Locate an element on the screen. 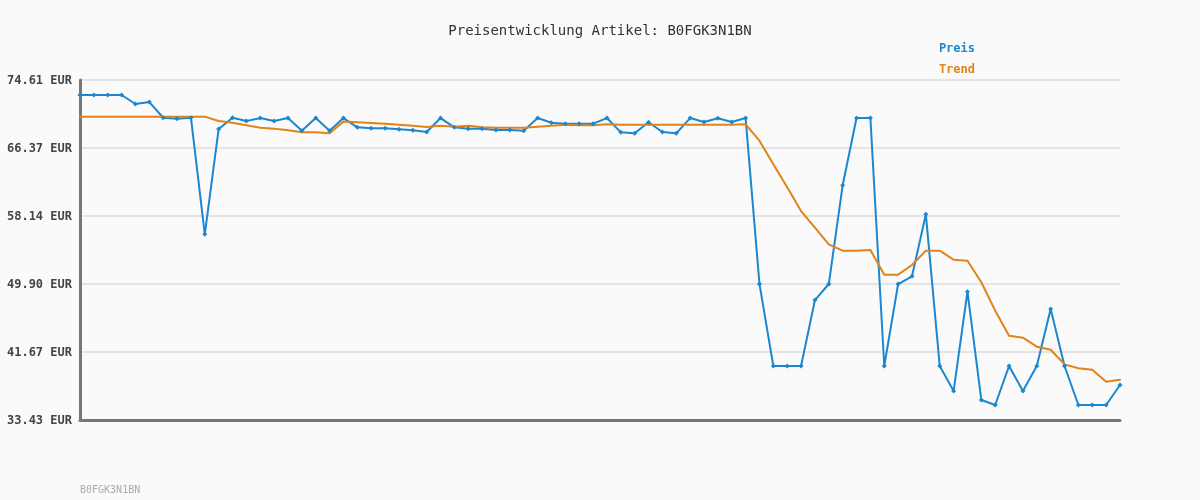  chart-title: Preisentwicklung Artikel: B0FGK3N1BN is located at coordinates (600, 30).